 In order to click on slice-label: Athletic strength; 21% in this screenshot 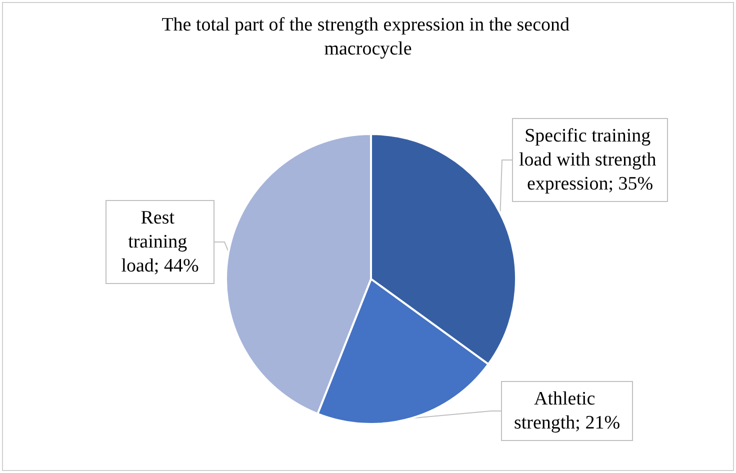, I will do `click(567, 411)`.